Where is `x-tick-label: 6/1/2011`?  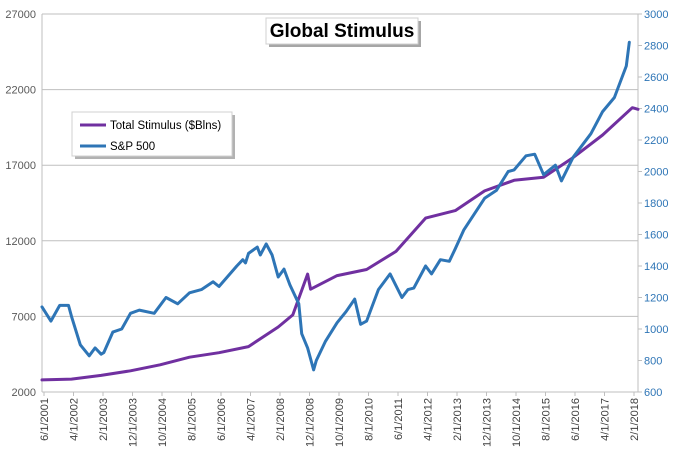 x-tick-label: 6/1/2011 is located at coordinates (399, 419).